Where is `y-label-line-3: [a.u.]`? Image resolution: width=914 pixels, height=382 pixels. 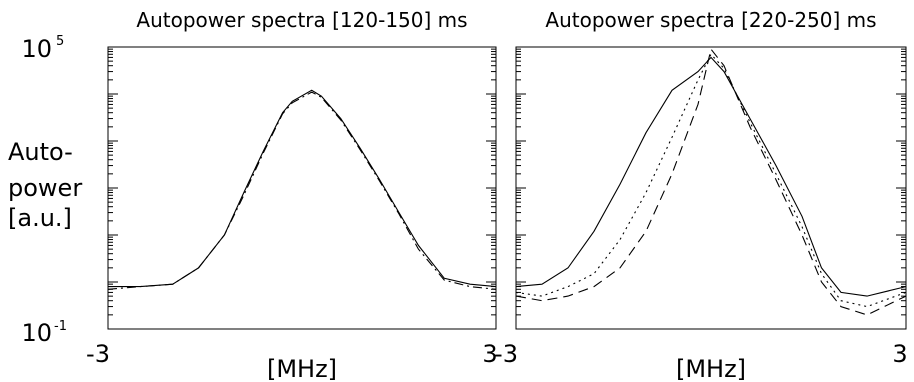 y-label-line-3: [a.u.] is located at coordinates (40, 218).